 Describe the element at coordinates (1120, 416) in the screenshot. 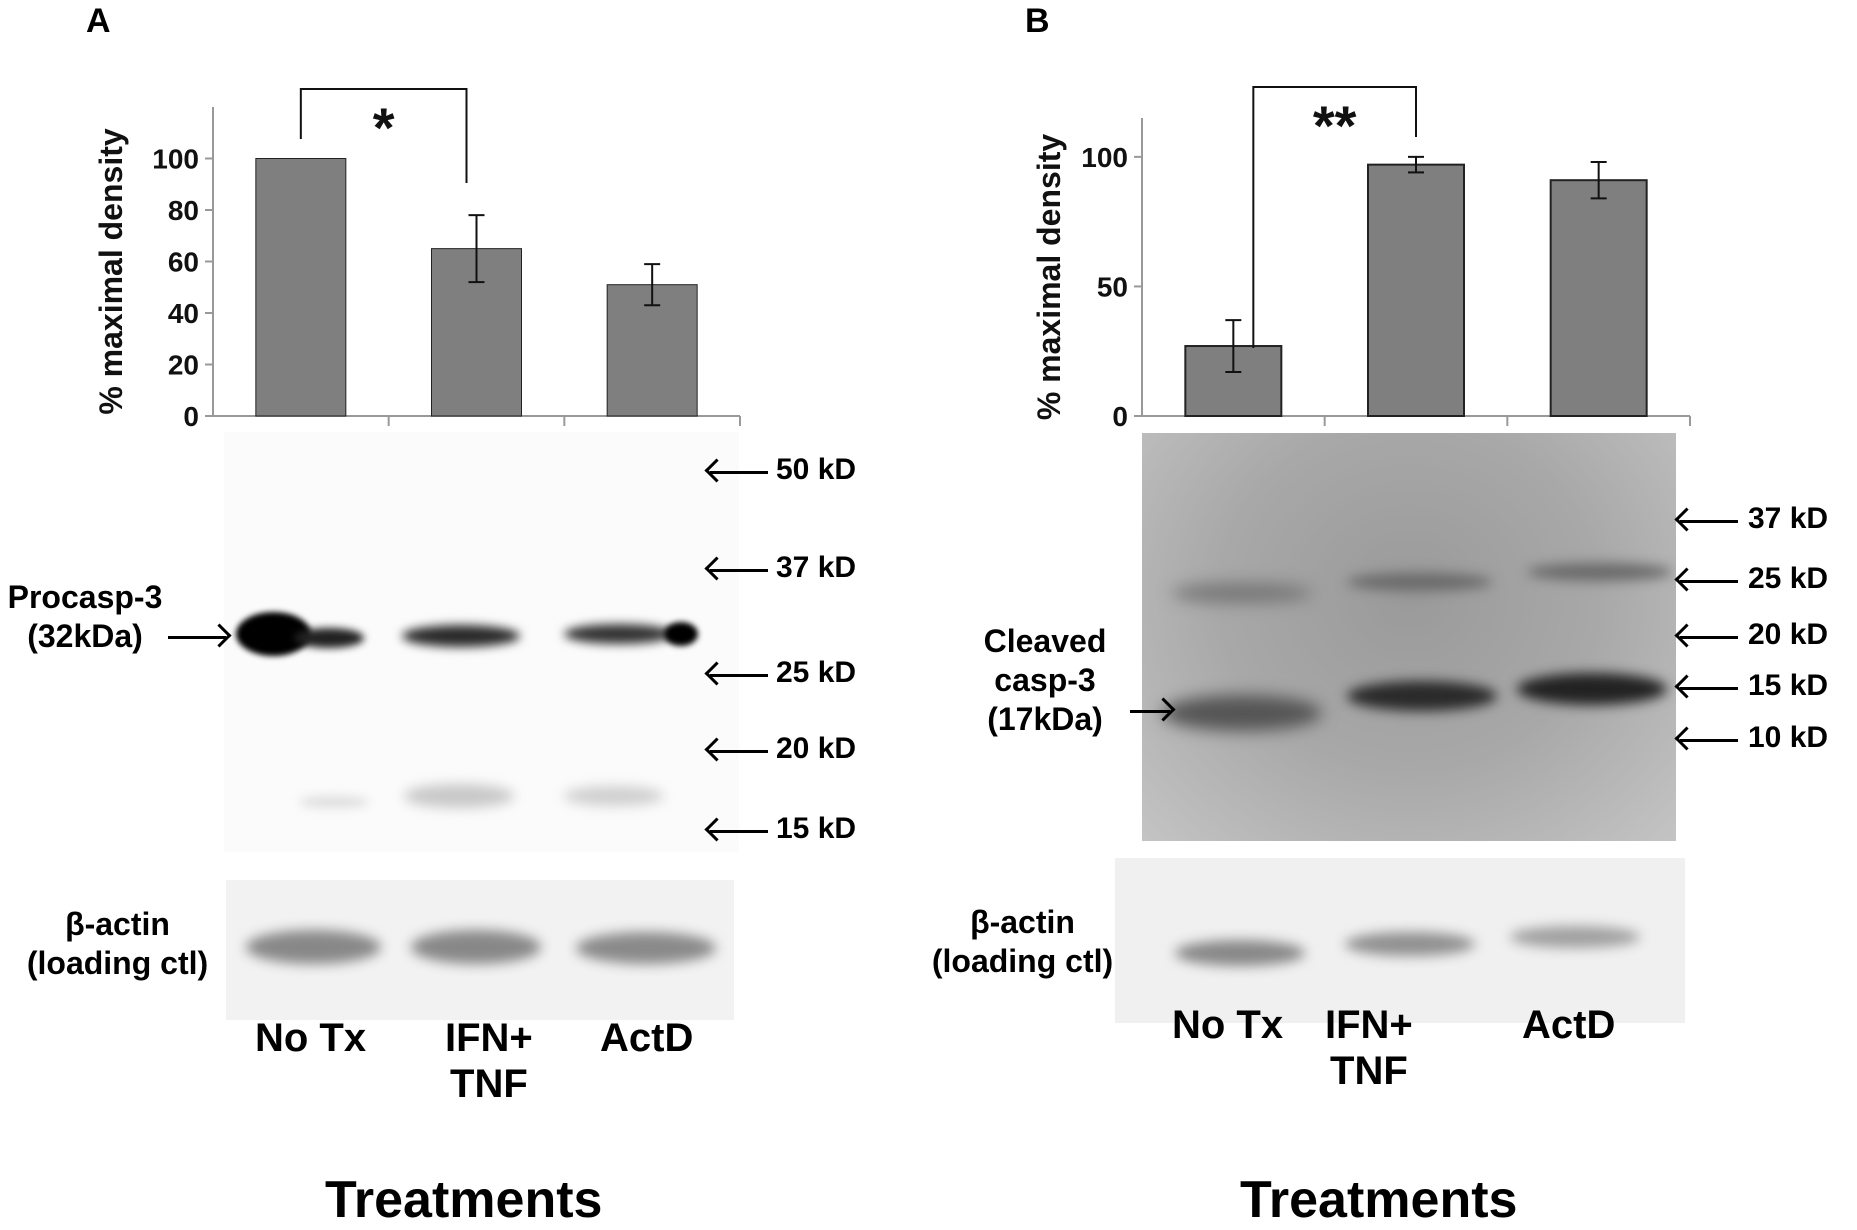

I see `b-y-tick-label: 0` at that location.